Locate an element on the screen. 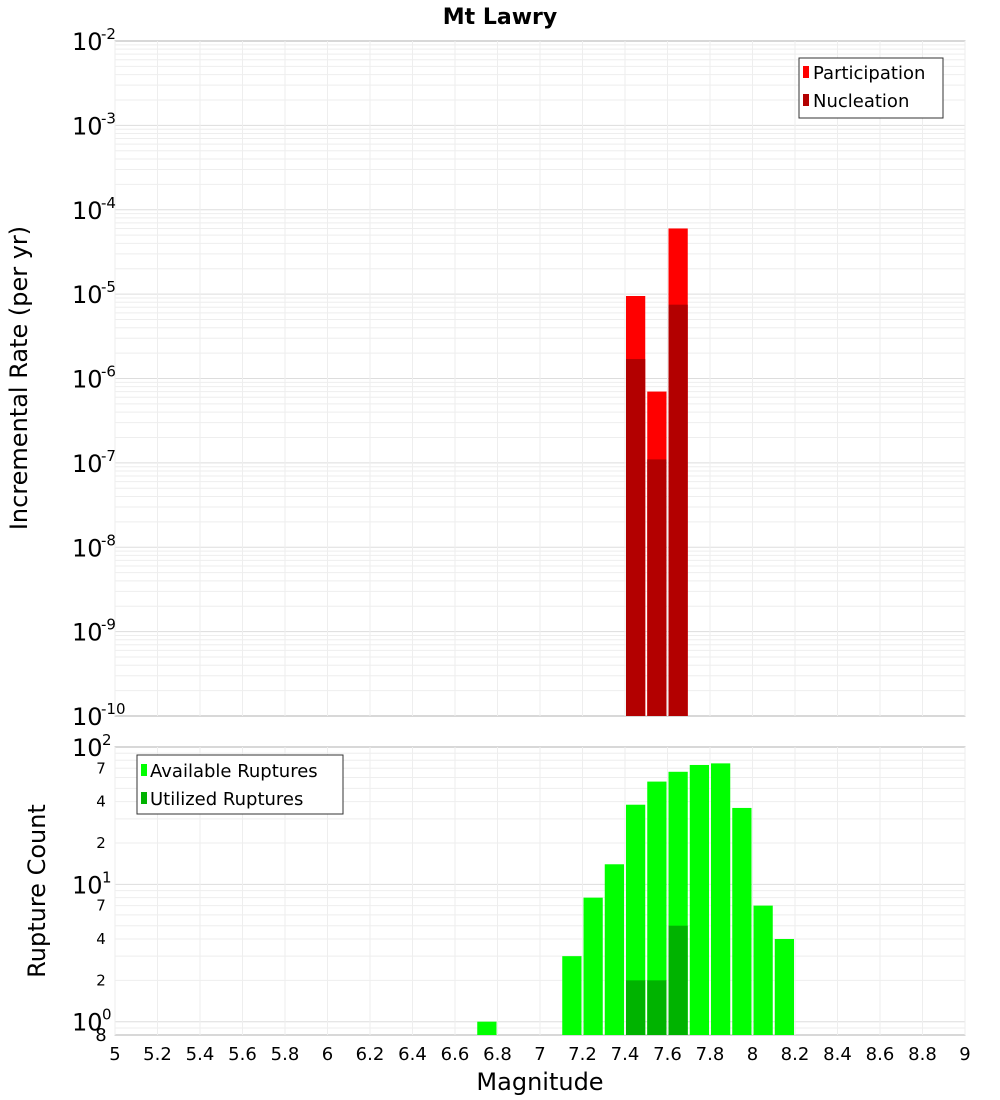  x-tick-label: 6.6 is located at coordinates (455, 1054).